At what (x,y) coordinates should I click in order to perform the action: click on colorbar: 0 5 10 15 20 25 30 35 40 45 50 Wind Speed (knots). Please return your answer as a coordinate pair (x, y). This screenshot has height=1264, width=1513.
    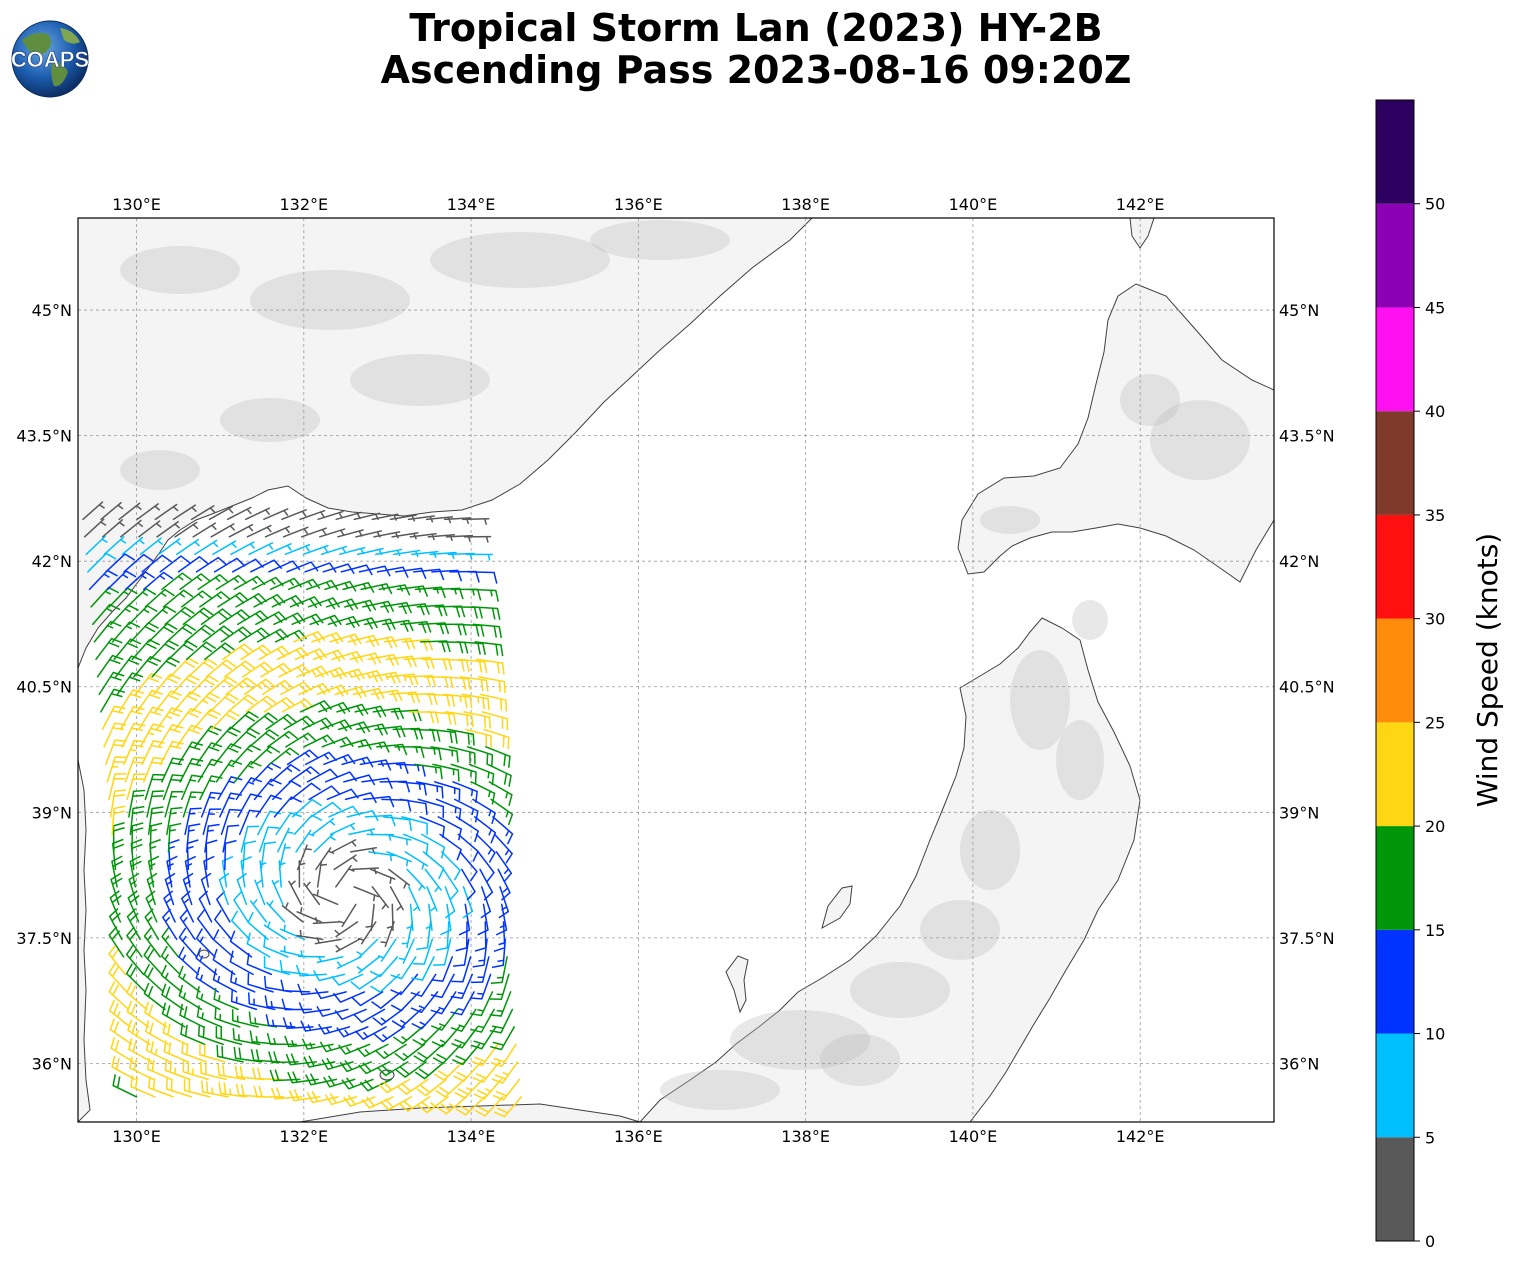
    Looking at the image, I should click on (1439, 675).